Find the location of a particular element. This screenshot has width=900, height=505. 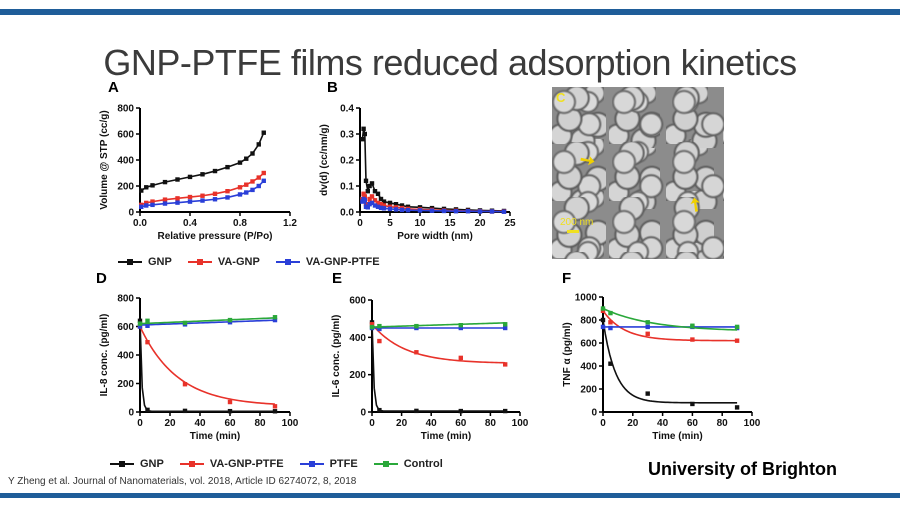

panel-d-x-axis-label: Time (min) is located at coordinates (215, 436).